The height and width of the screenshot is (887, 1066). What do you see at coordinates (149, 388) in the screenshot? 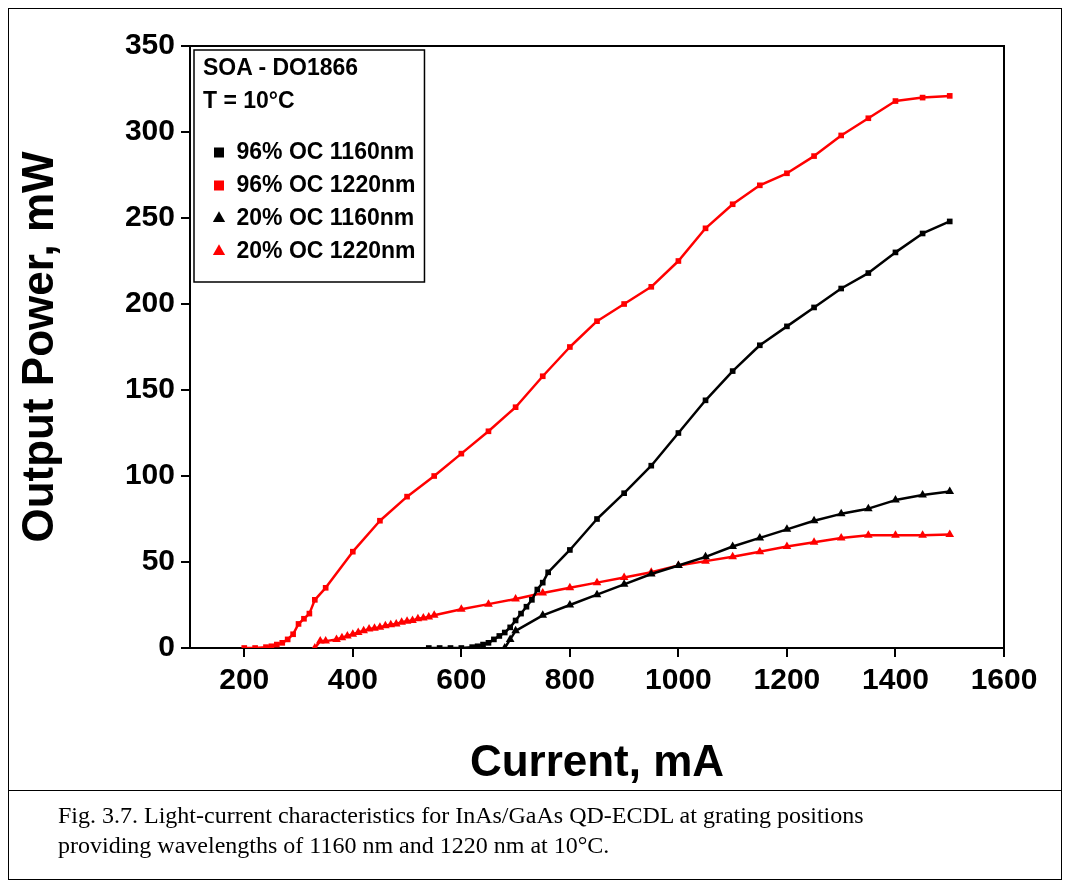
I see `y-tick-label: 150` at bounding box center [149, 388].